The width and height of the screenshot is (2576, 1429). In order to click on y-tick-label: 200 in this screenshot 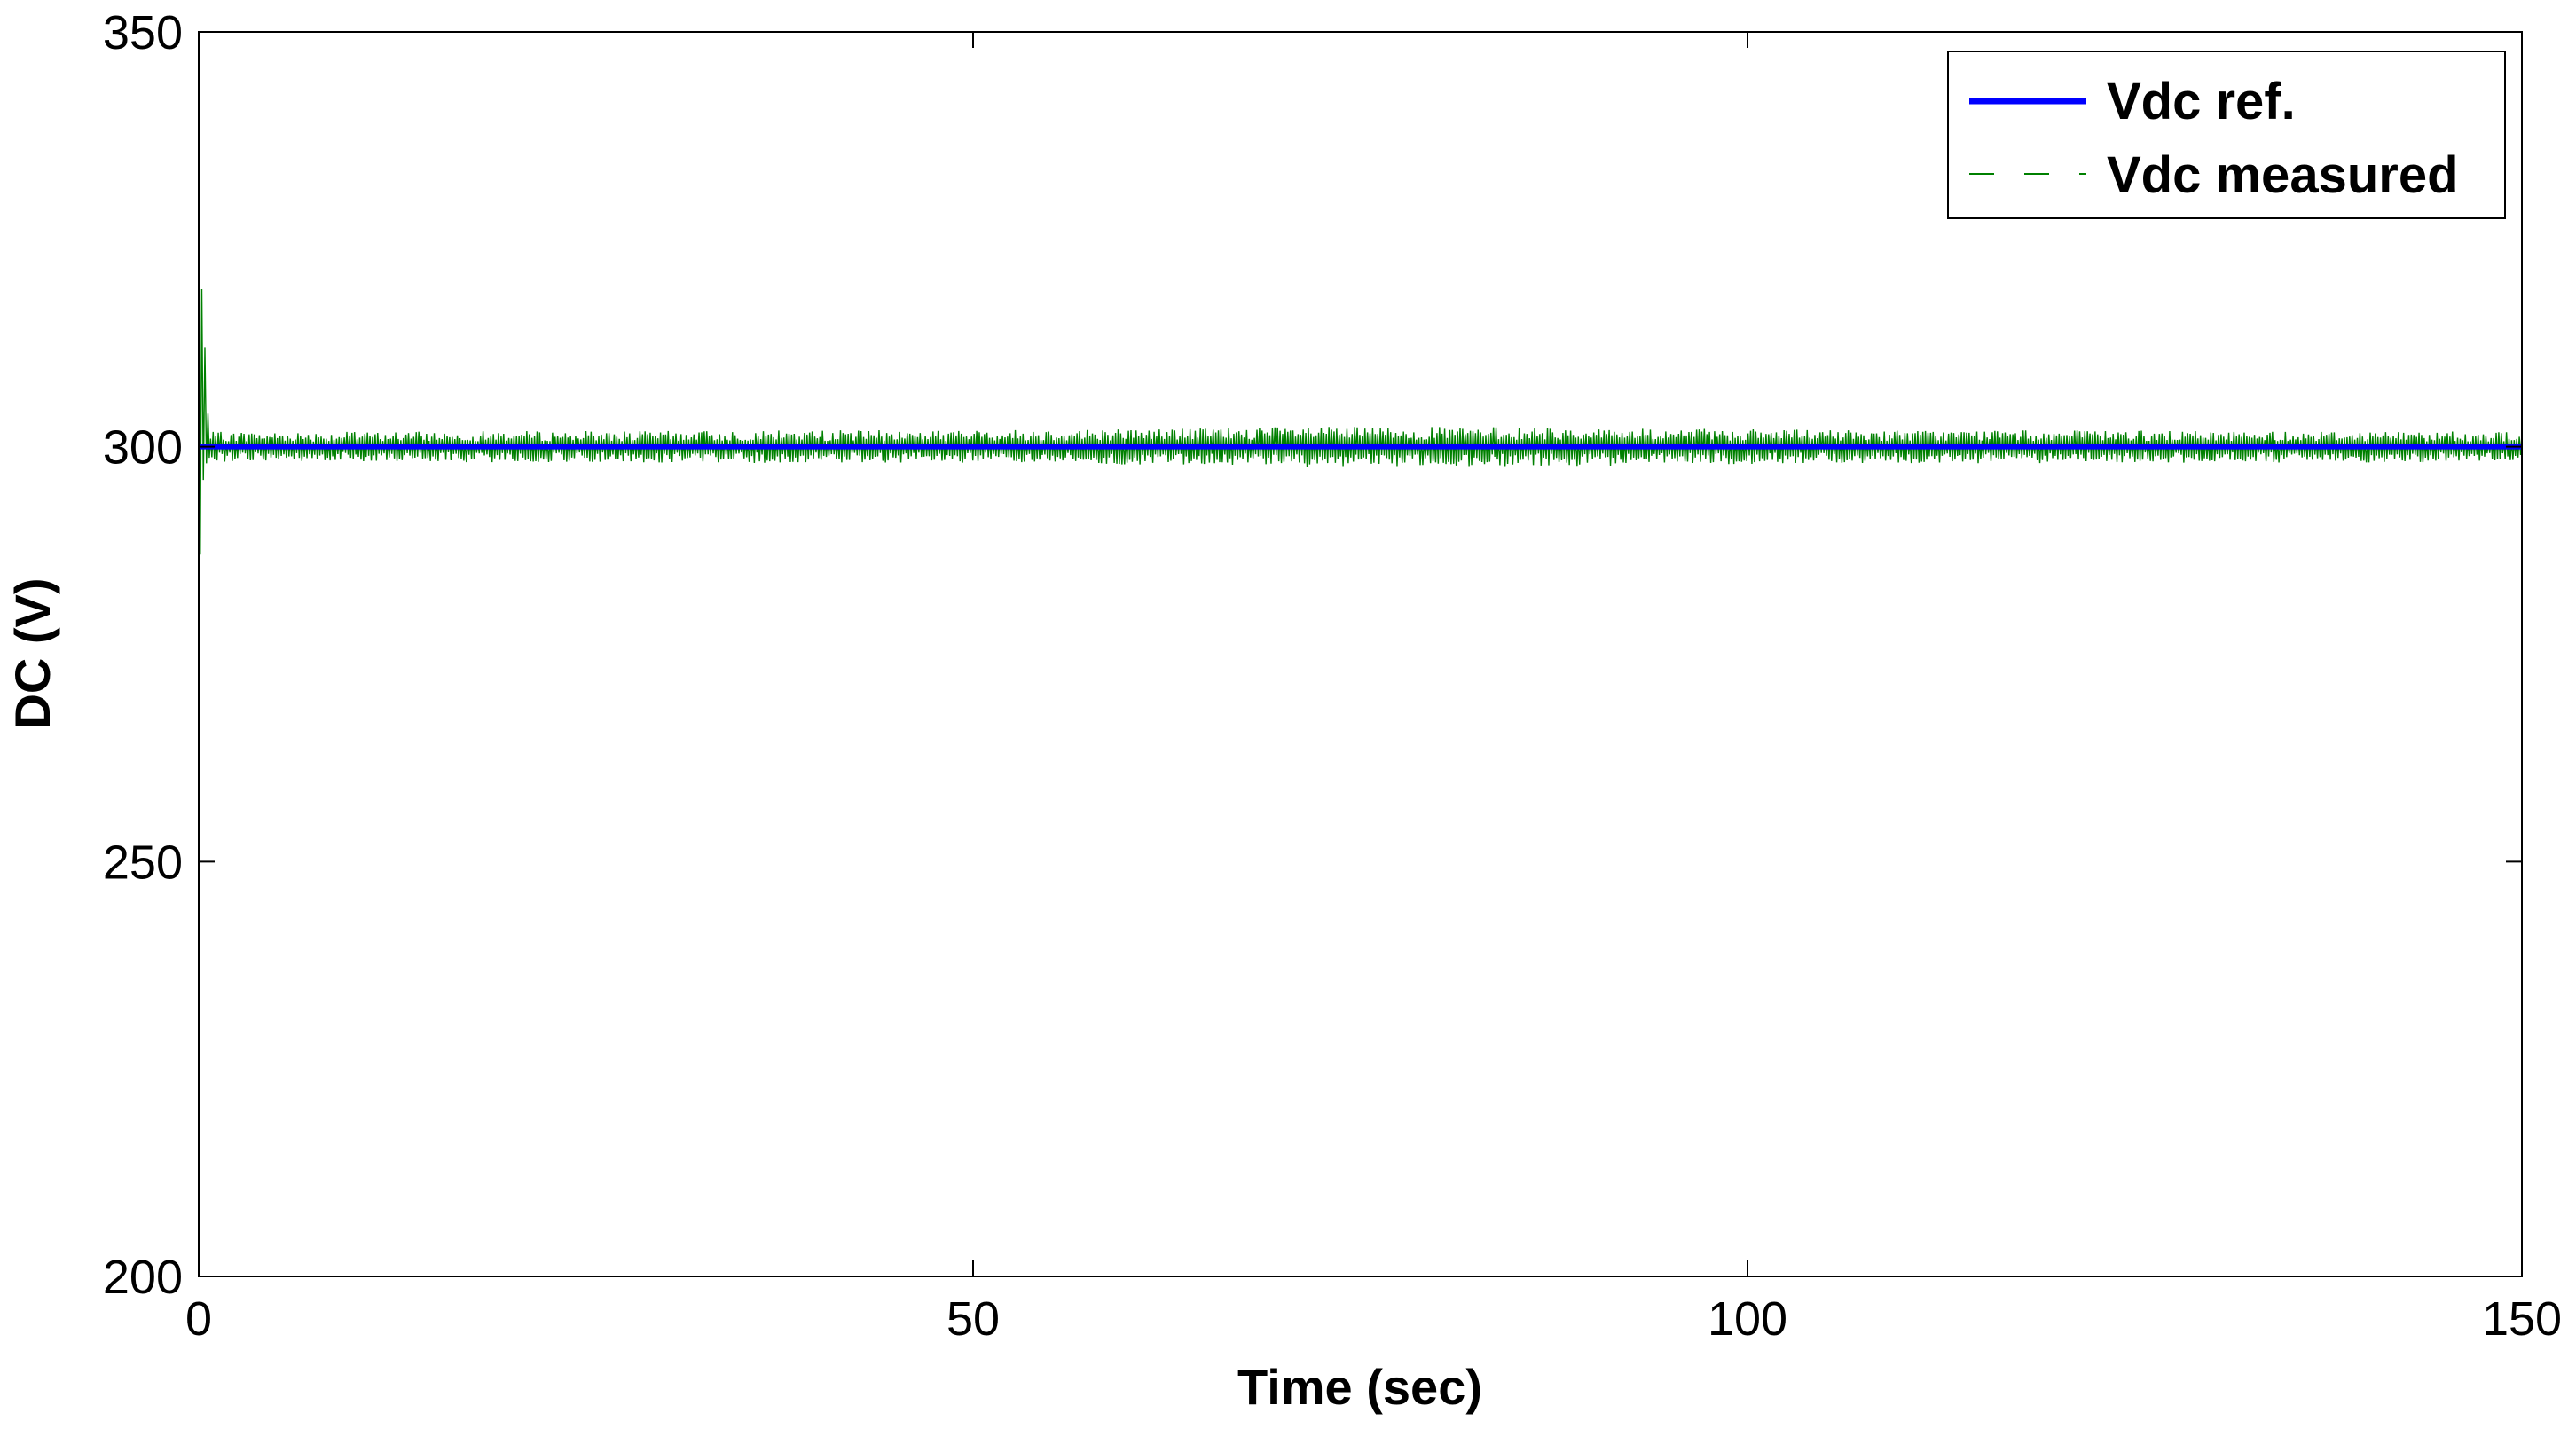, I will do `click(143, 1278)`.